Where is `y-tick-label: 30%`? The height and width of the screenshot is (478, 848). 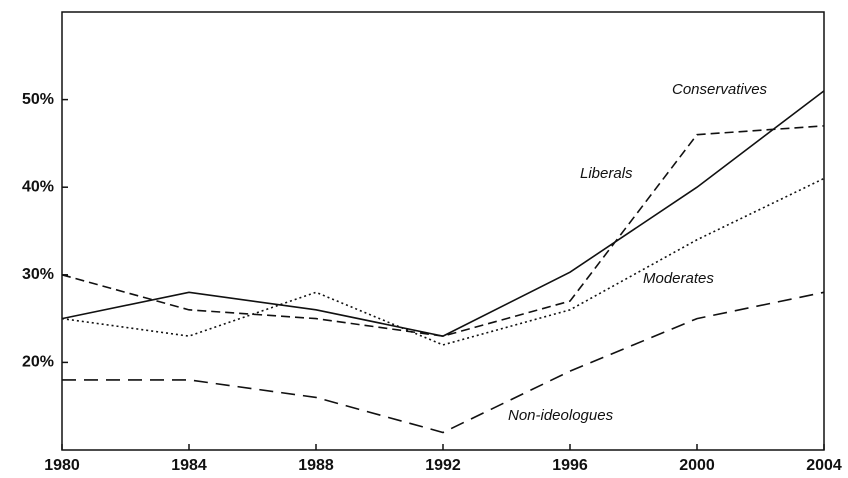
y-tick-label: 30% is located at coordinates (38, 274).